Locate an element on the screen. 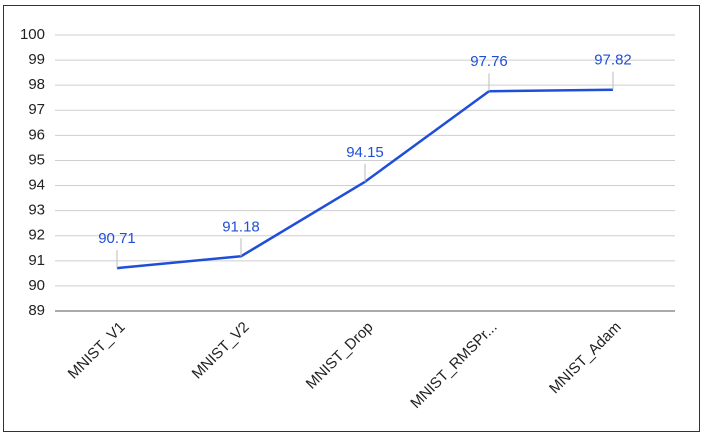 The image size is (703, 434). y-tick-label: 90 is located at coordinates (36, 285).